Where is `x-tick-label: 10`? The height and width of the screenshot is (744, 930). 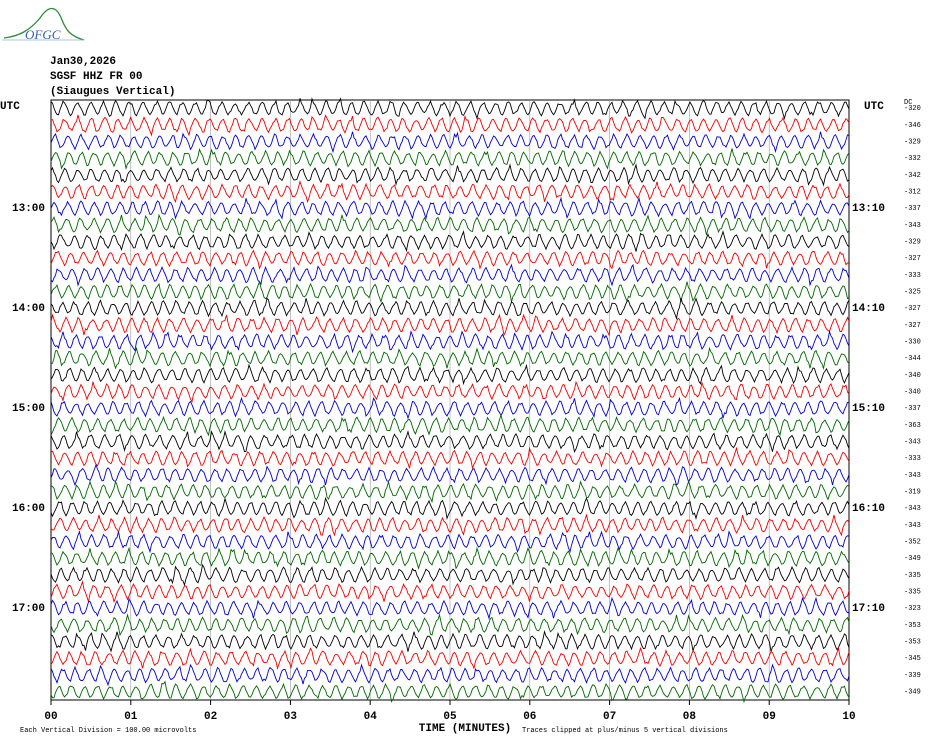 x-tick-label: 10 is located at coordinates (848, 717).